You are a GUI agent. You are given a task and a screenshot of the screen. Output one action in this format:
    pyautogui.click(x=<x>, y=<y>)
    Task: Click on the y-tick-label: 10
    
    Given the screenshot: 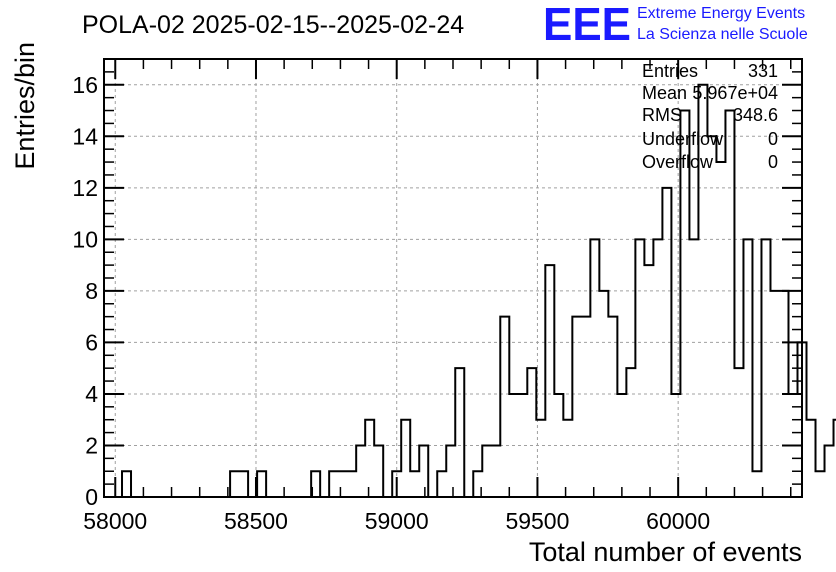 What is the action you would take?
    pyautogui.click(x=85, y=239)
    